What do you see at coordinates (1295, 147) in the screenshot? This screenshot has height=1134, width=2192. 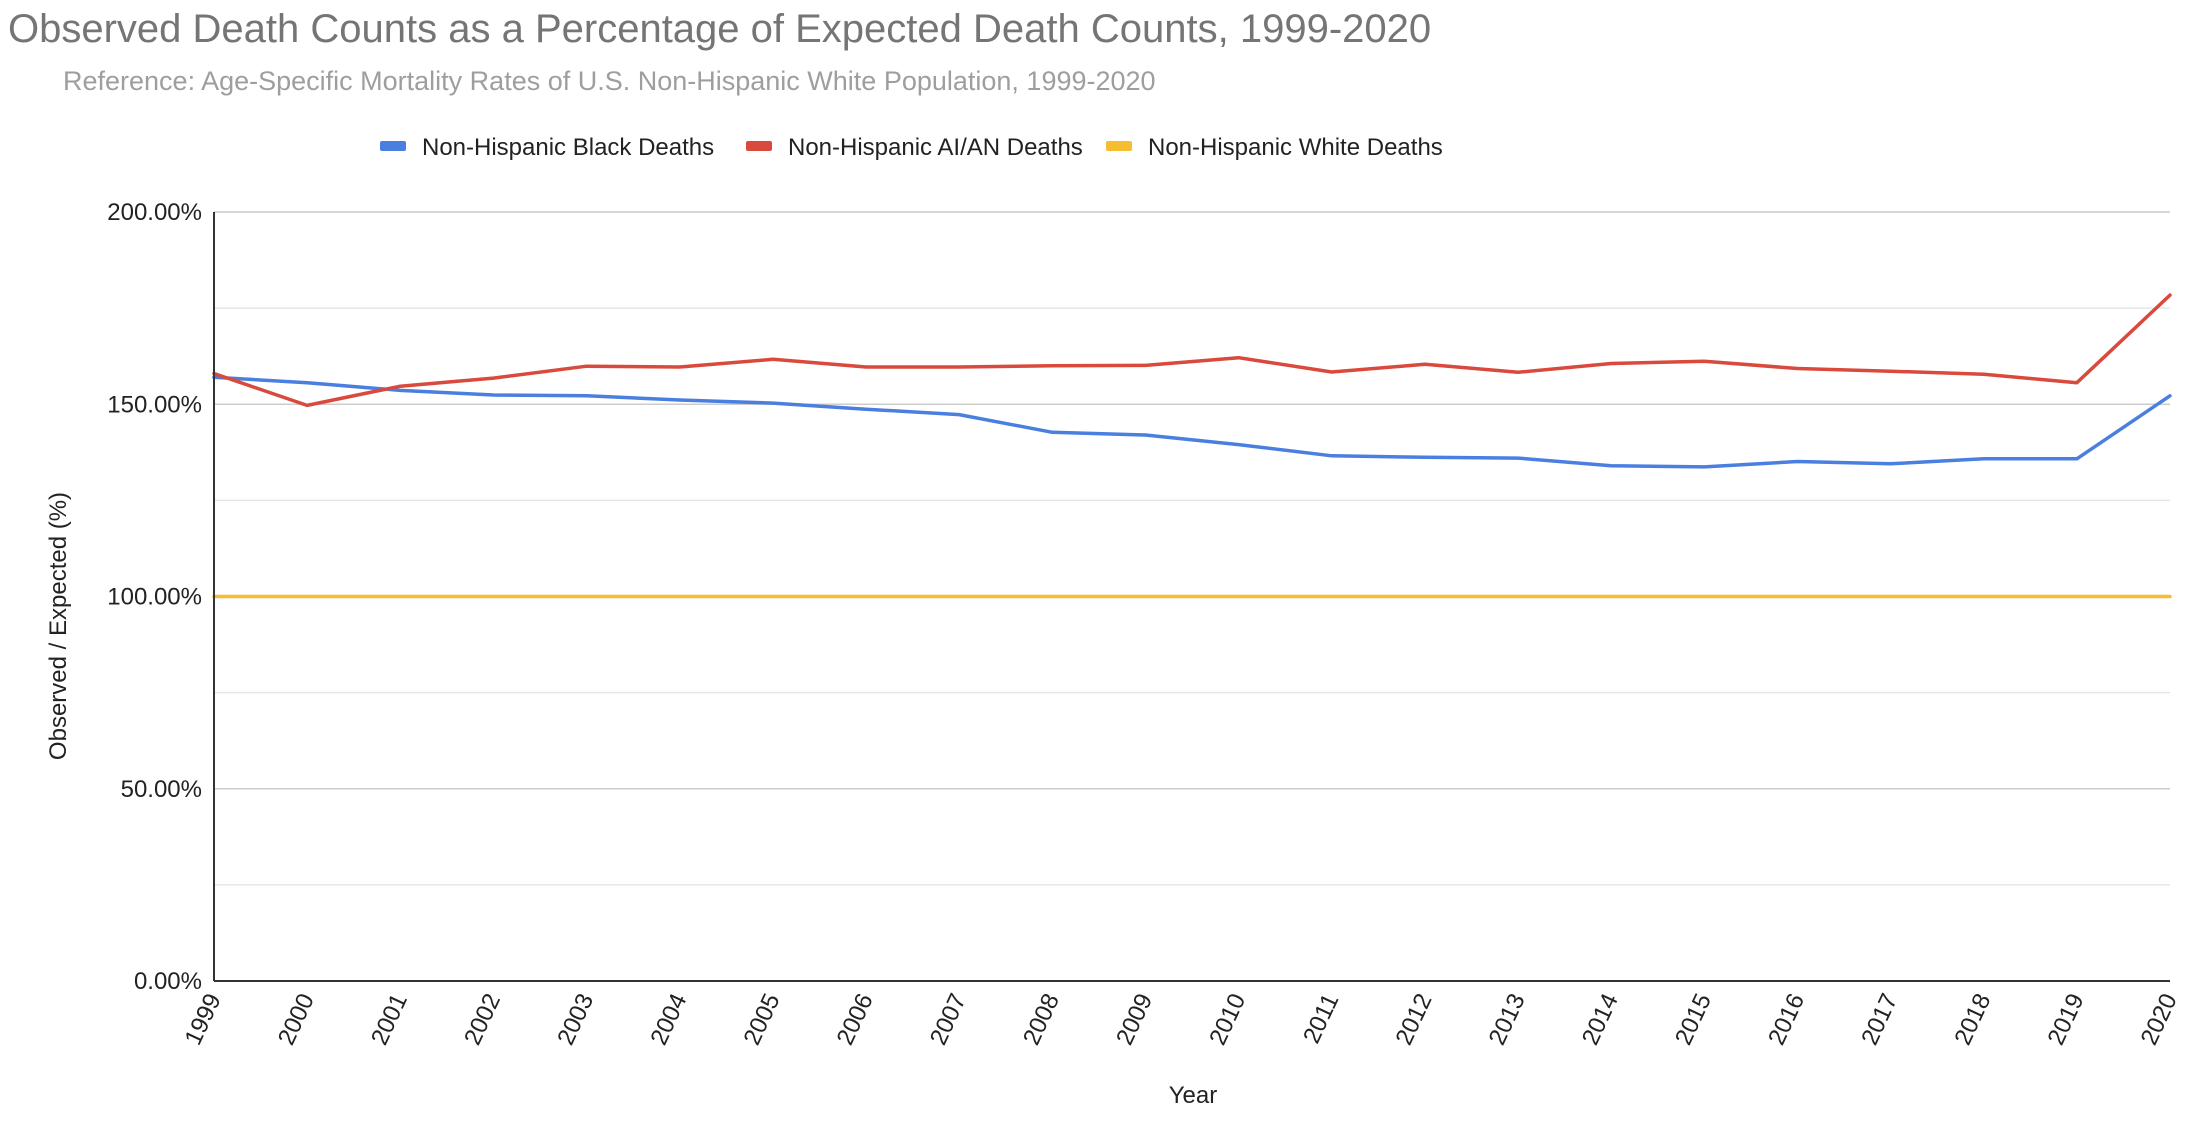 I see `legend-label: Non-Hispanic White Deaths` at bounding box center [1295, 147].